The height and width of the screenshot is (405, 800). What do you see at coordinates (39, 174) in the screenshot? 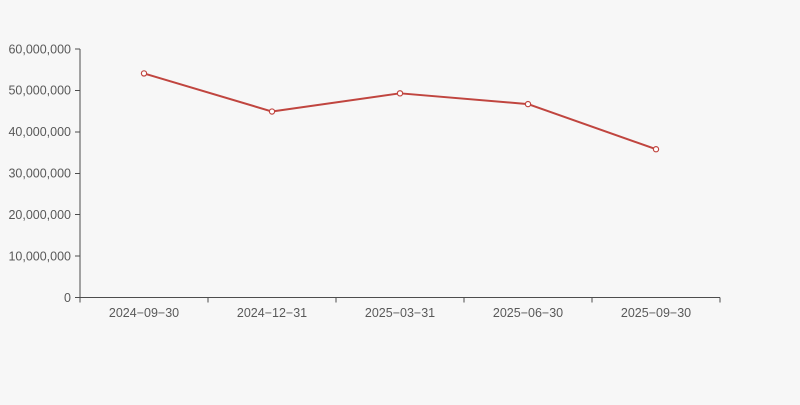
I see `y-axis-tick-label: 30,000,000` at bounding box center [39, 174].